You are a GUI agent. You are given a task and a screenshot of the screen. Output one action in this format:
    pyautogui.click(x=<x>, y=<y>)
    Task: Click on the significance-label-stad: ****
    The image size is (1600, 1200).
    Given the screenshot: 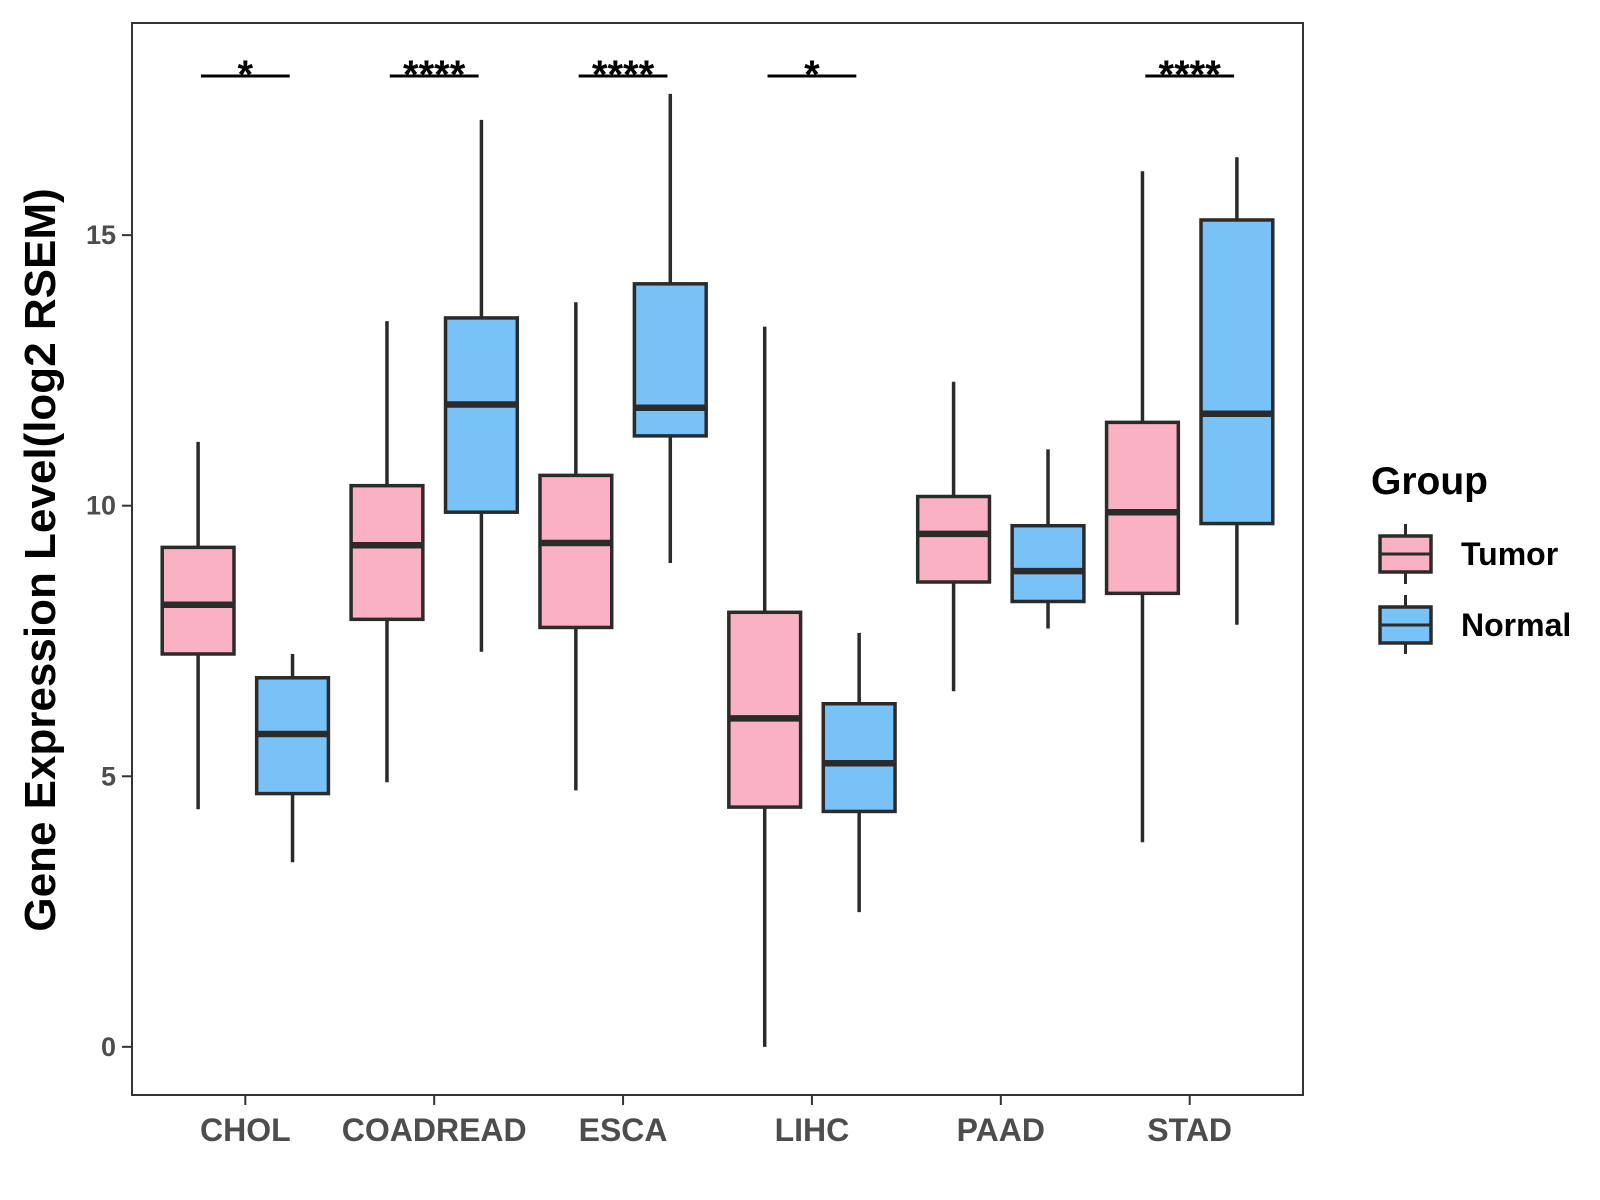 What is the action you would take?
    pyautogui.click(x=1190, y=75)
    